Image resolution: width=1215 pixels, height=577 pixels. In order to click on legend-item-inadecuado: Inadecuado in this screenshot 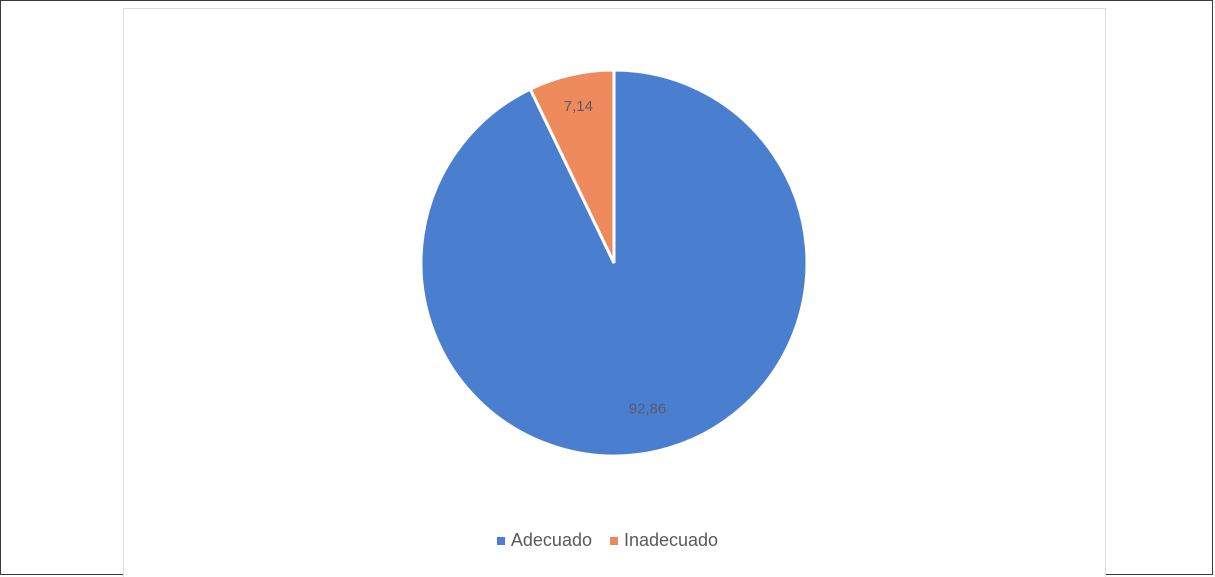, I will do `click(664, 540)`.